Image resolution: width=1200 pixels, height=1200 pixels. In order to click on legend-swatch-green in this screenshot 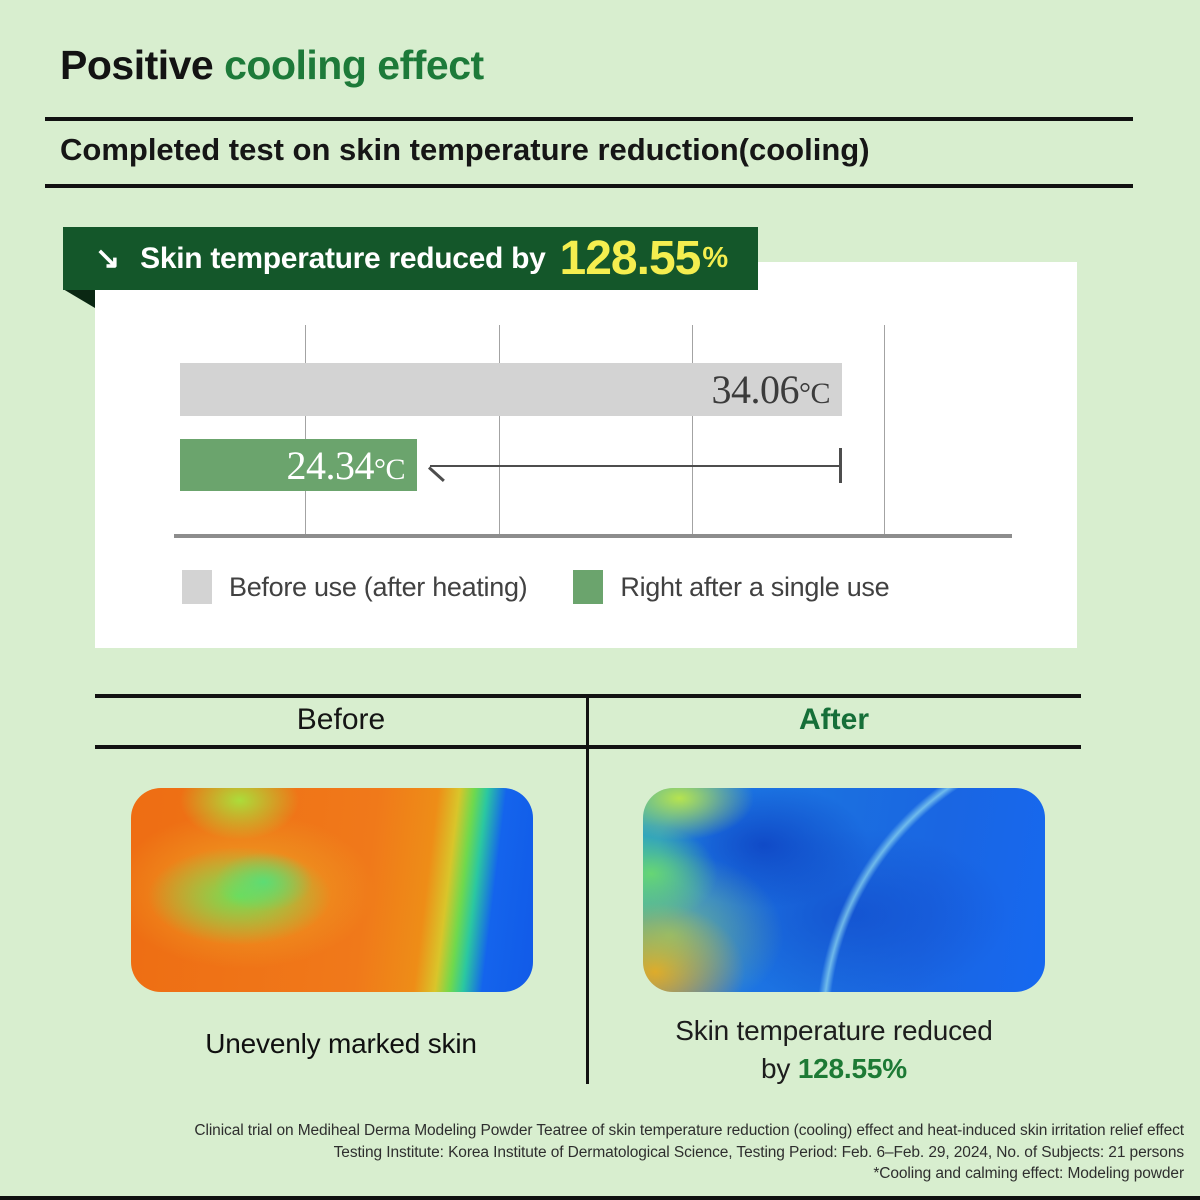, I will do `click(588, 587)`.